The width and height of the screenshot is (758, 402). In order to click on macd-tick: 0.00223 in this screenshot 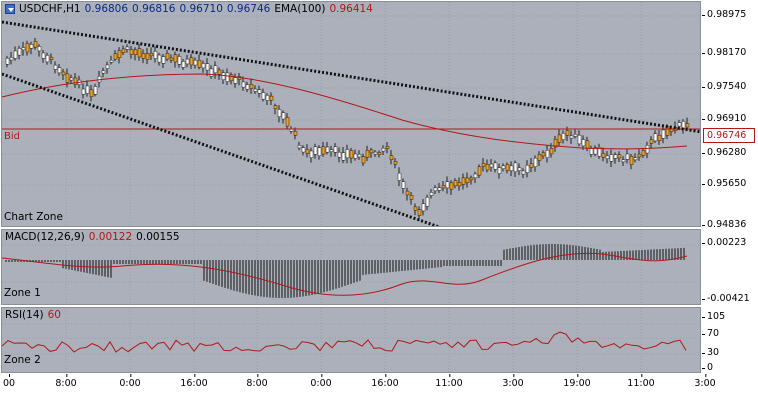, I will do `click(724, 242)`.